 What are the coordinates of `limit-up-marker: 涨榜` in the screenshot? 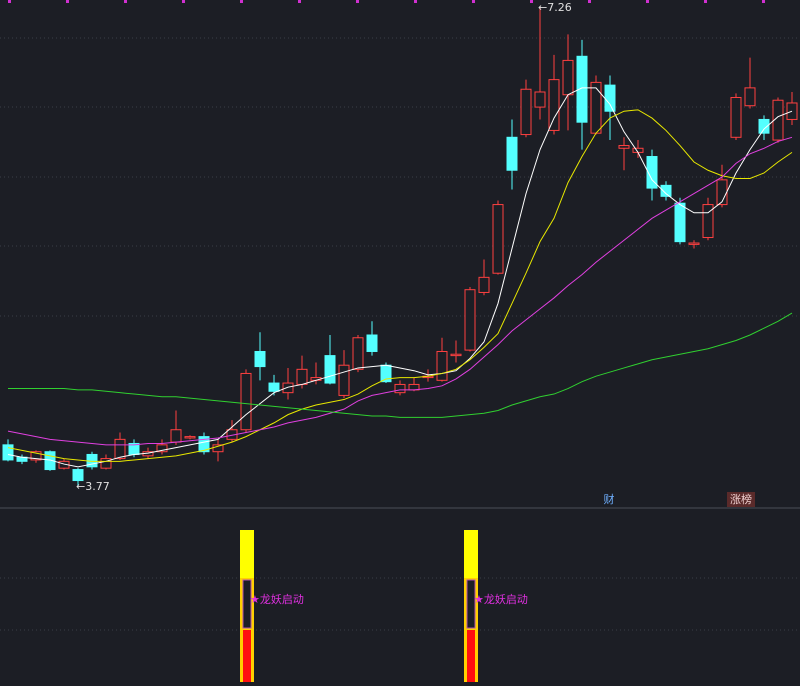 It's located at (741, 499).